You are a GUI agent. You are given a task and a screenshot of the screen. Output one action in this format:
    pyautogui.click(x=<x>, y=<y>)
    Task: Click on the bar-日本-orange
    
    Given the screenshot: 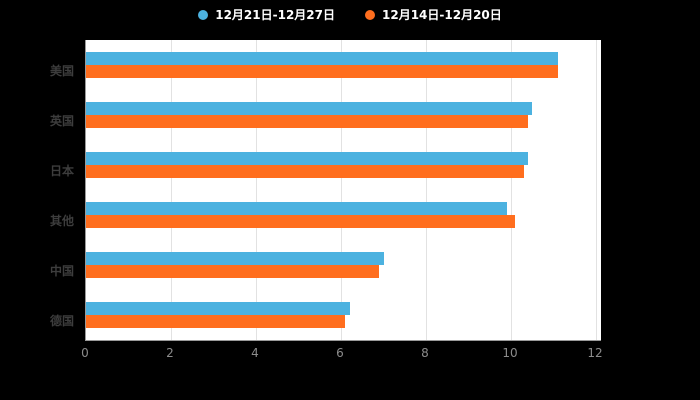 What is the action you would take?
    pyautogui.click(x=305, y=171)
    